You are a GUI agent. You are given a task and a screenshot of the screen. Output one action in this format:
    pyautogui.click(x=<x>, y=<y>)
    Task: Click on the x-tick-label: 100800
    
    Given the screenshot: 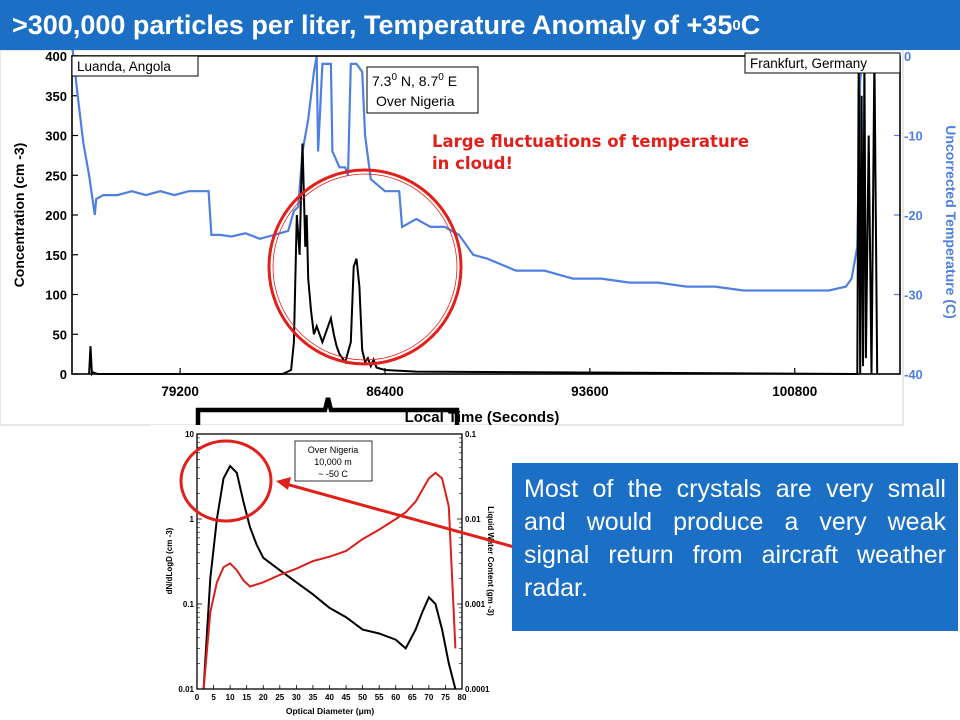 What is the action you would take?
    pyautogui.click(x=794, y=391)
    